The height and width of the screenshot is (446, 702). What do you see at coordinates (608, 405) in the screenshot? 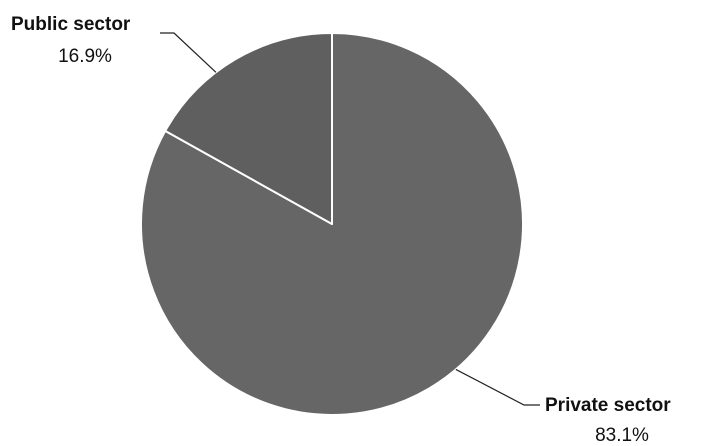
I see `private-sector-label: Private sector` at bounding box center [608, 405].